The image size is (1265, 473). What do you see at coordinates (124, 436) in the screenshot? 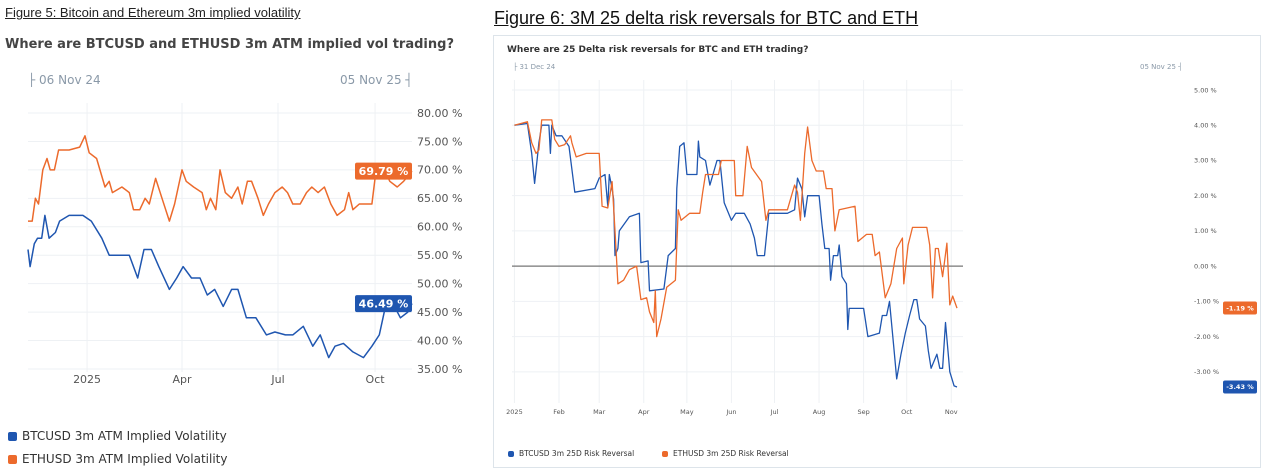
I see `legend-label: BTCUSD 3m ATM Implied Volatility` at bounding box center [124, 436].